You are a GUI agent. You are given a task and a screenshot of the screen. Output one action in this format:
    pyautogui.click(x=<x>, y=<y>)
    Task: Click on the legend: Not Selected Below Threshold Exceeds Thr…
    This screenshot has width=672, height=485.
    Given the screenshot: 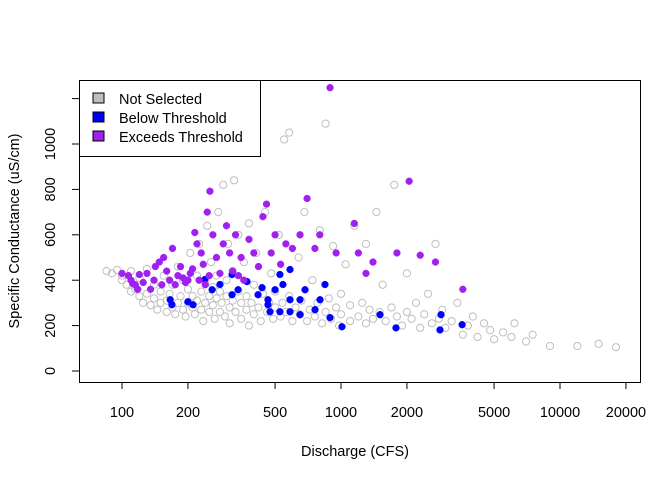 What is the action you would take?
    pyautogui.click(x=170, y=118)
    